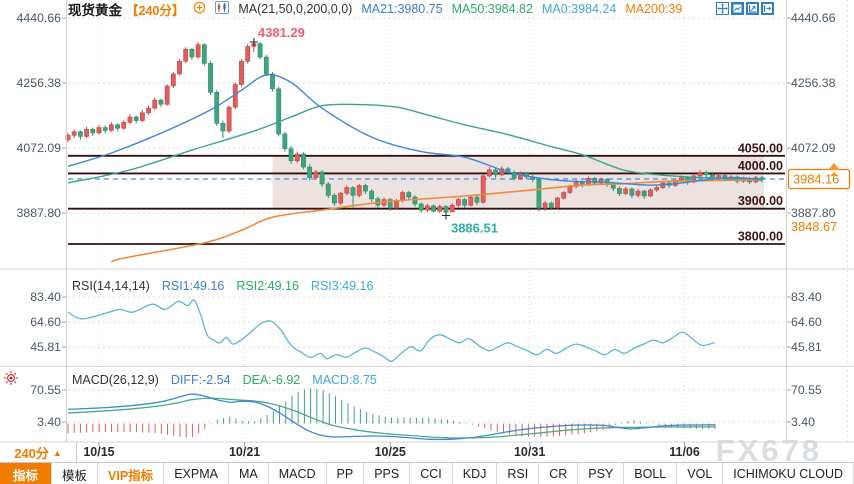  Describe the element at coordinates (57, 452) in the screenshot. I see `chevron-up-icon: ▲` at that location.